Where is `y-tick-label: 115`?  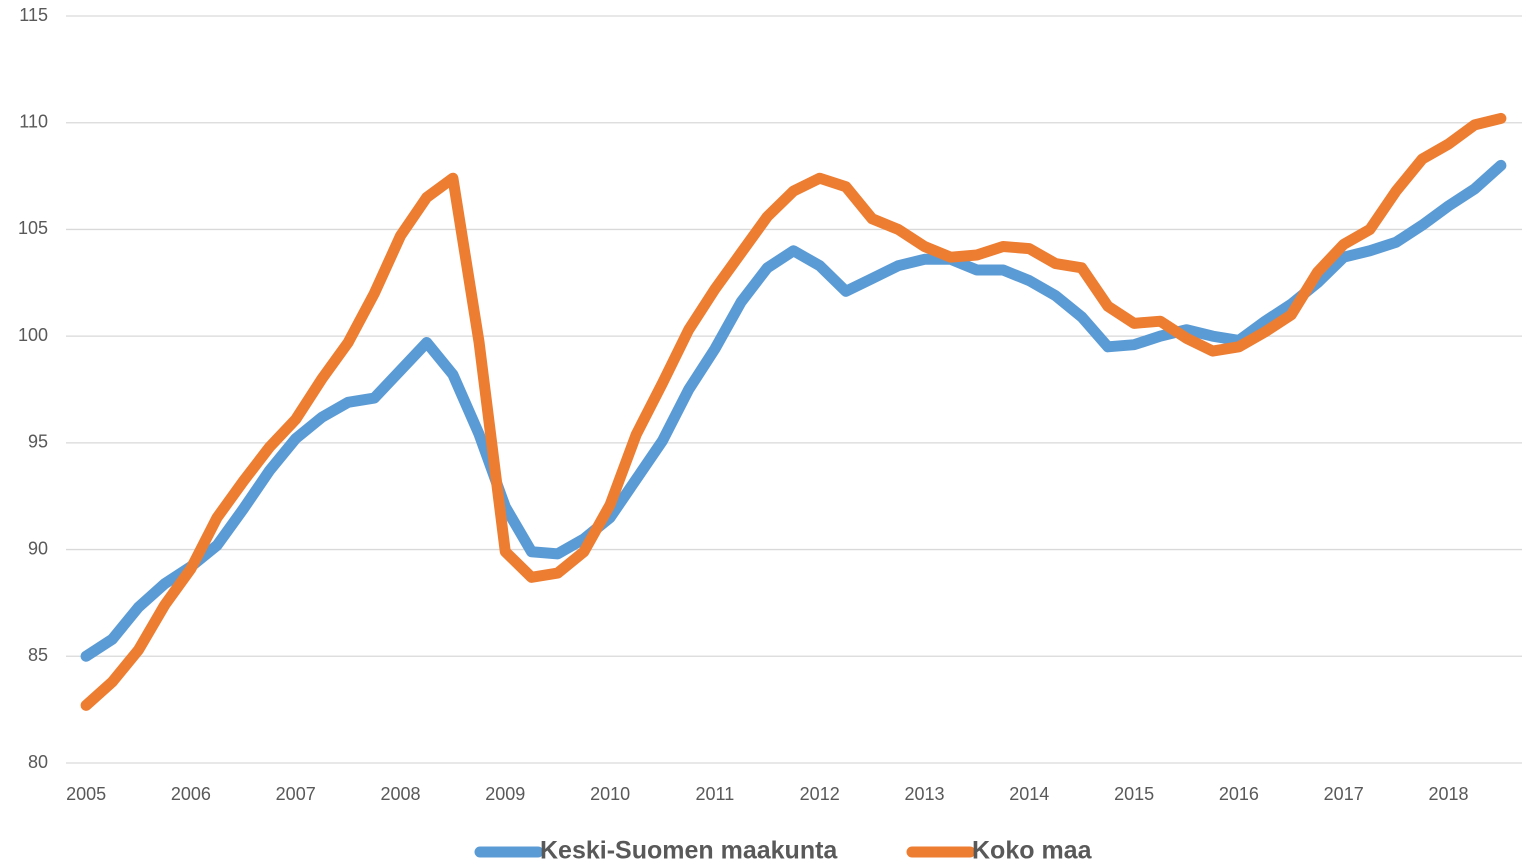
y-tick-label: 115 is located at coordinates (33, 15).